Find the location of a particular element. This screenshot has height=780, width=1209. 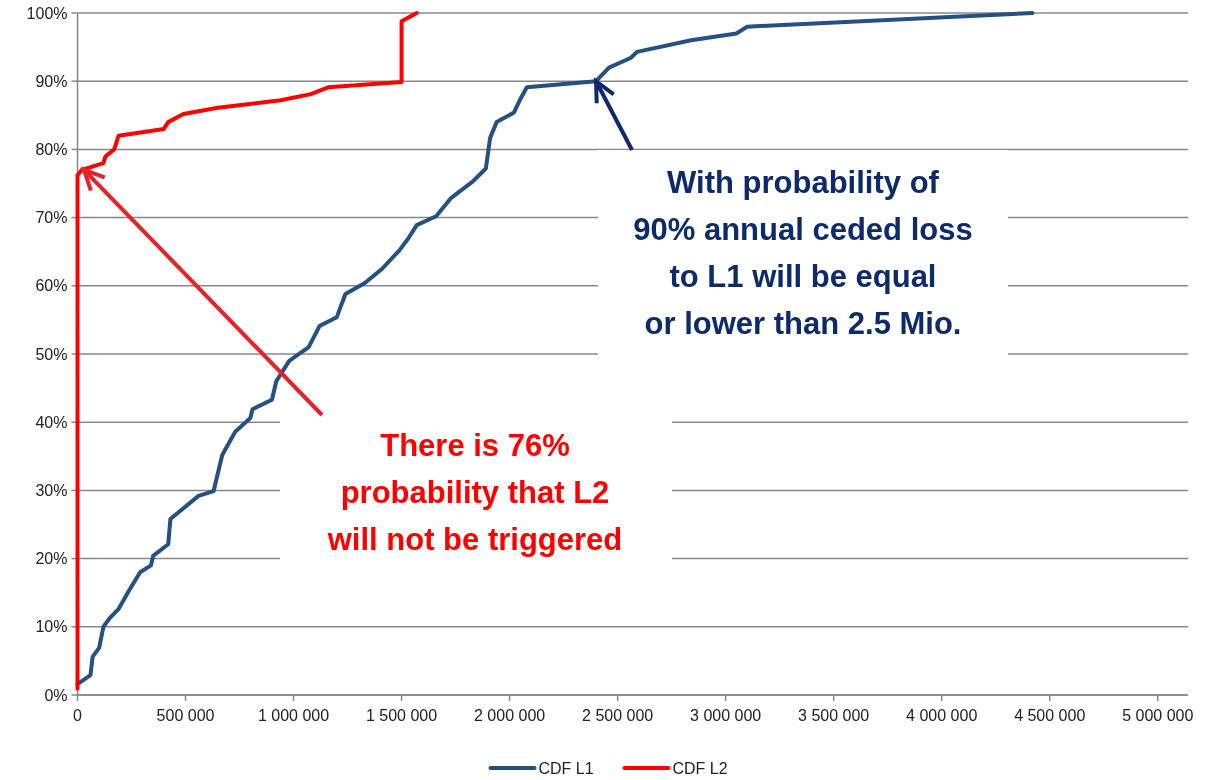

x-tick-label: 3 000 000 is located at coordinates (726, 715).